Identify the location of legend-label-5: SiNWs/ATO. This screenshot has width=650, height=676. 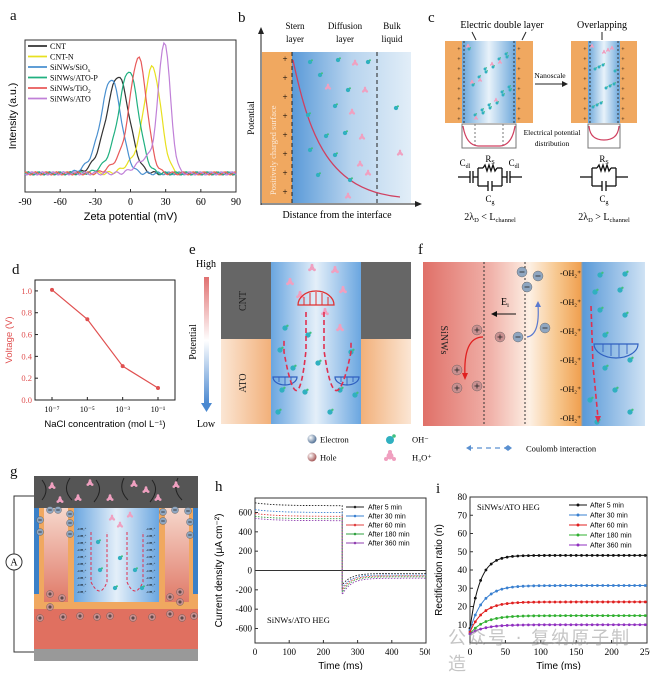
(70, 99).